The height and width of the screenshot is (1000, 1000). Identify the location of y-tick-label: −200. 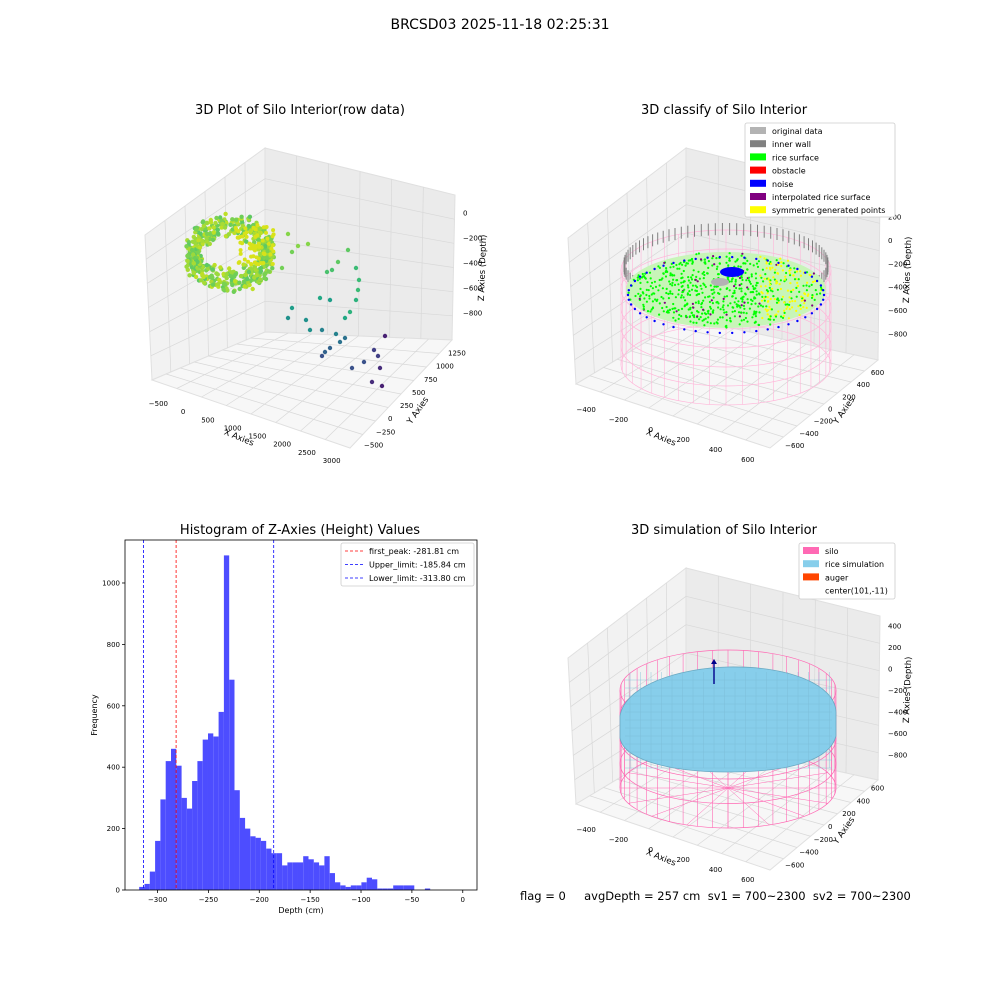
(823, 422).